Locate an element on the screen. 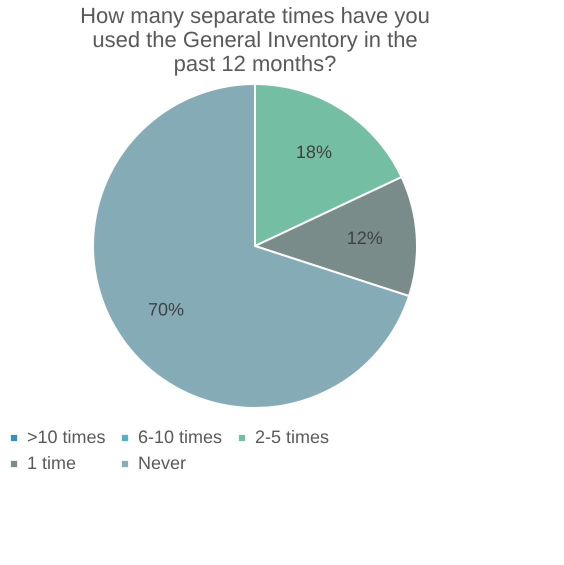  legend-label: 1 time is located at coordinates (51, 463).